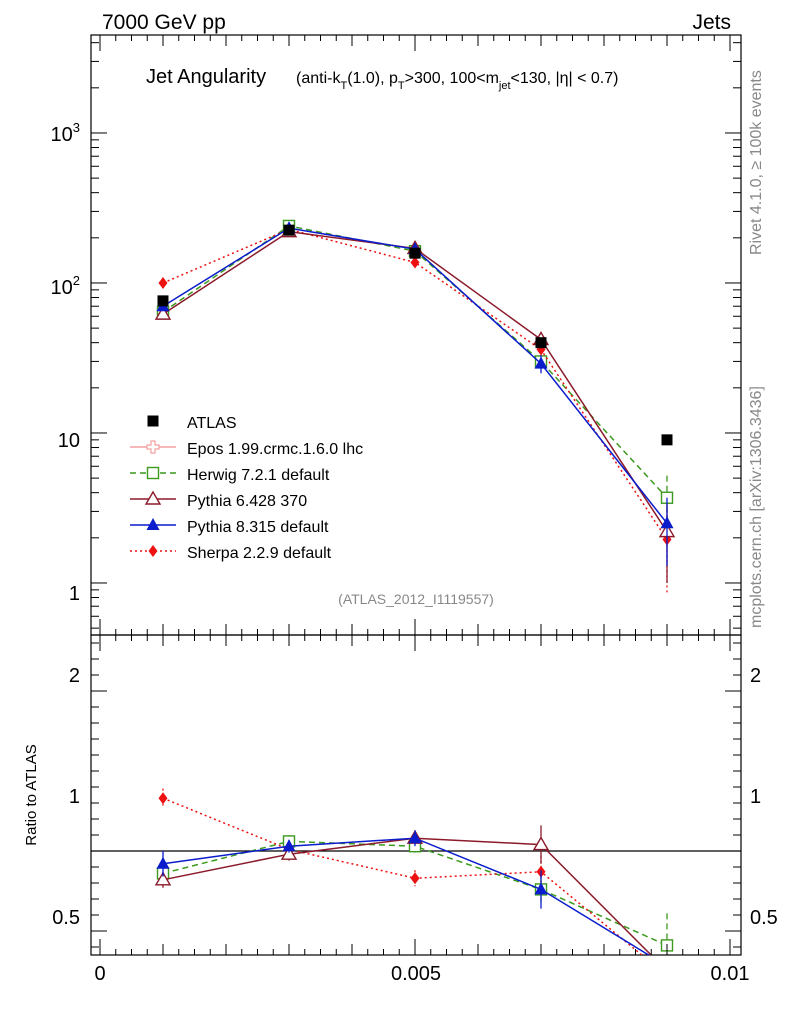 Image resolution: width=786 pixels, height=1024 pixels. What do you see at coordinates (258, 475) in the screenshot?
I see `legend-label-herwig: Herwig 7.2.1 default` at bounding box center [258, 475].